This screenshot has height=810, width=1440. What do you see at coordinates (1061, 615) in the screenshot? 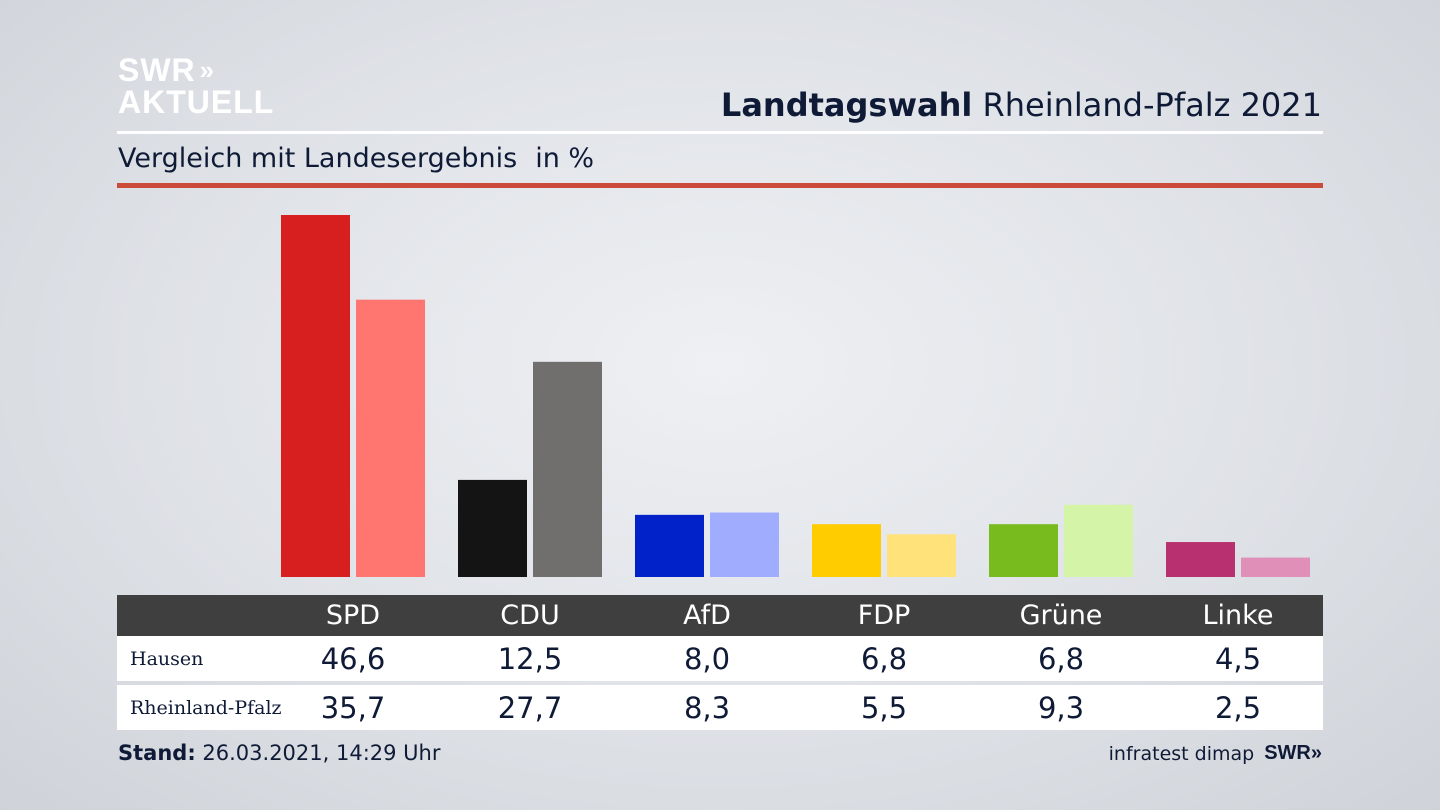
I see `column-header-grne: Grüne` at bounding box center [1061, 615].